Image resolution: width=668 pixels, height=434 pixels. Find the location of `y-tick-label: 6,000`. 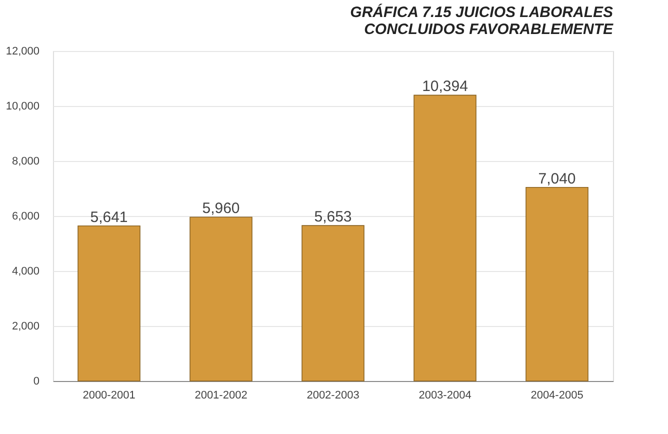

y-tick-label: 6,000 is located at coordinates (26, 216).